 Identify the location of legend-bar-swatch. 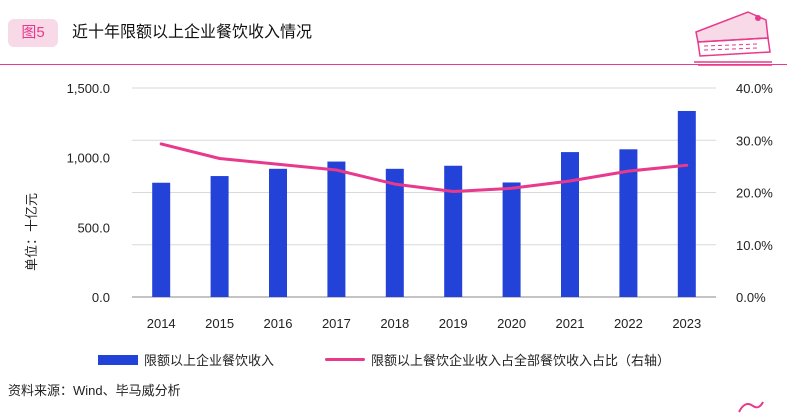
(118, 359).